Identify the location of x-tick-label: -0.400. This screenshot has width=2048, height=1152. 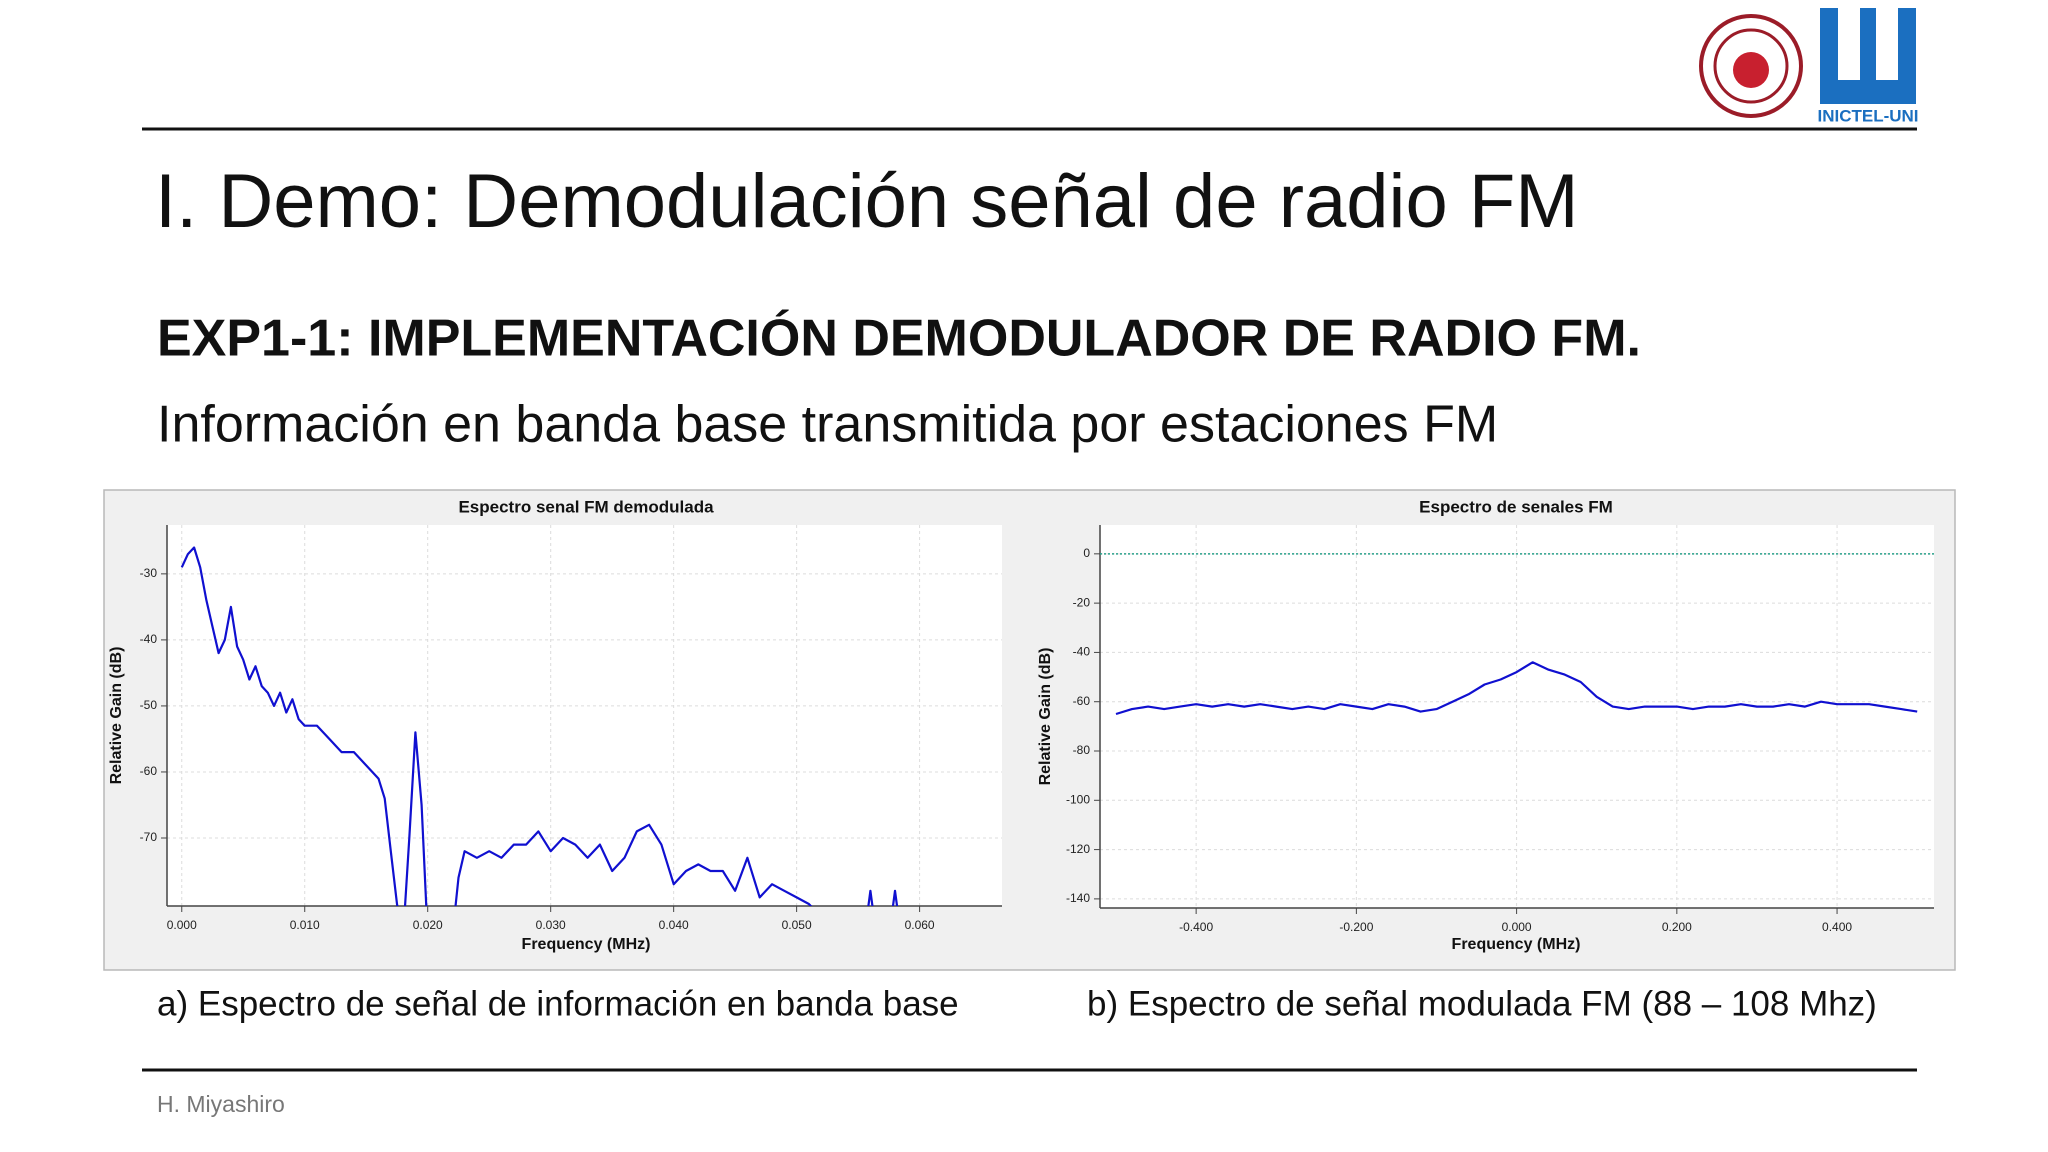
(1196, 927).